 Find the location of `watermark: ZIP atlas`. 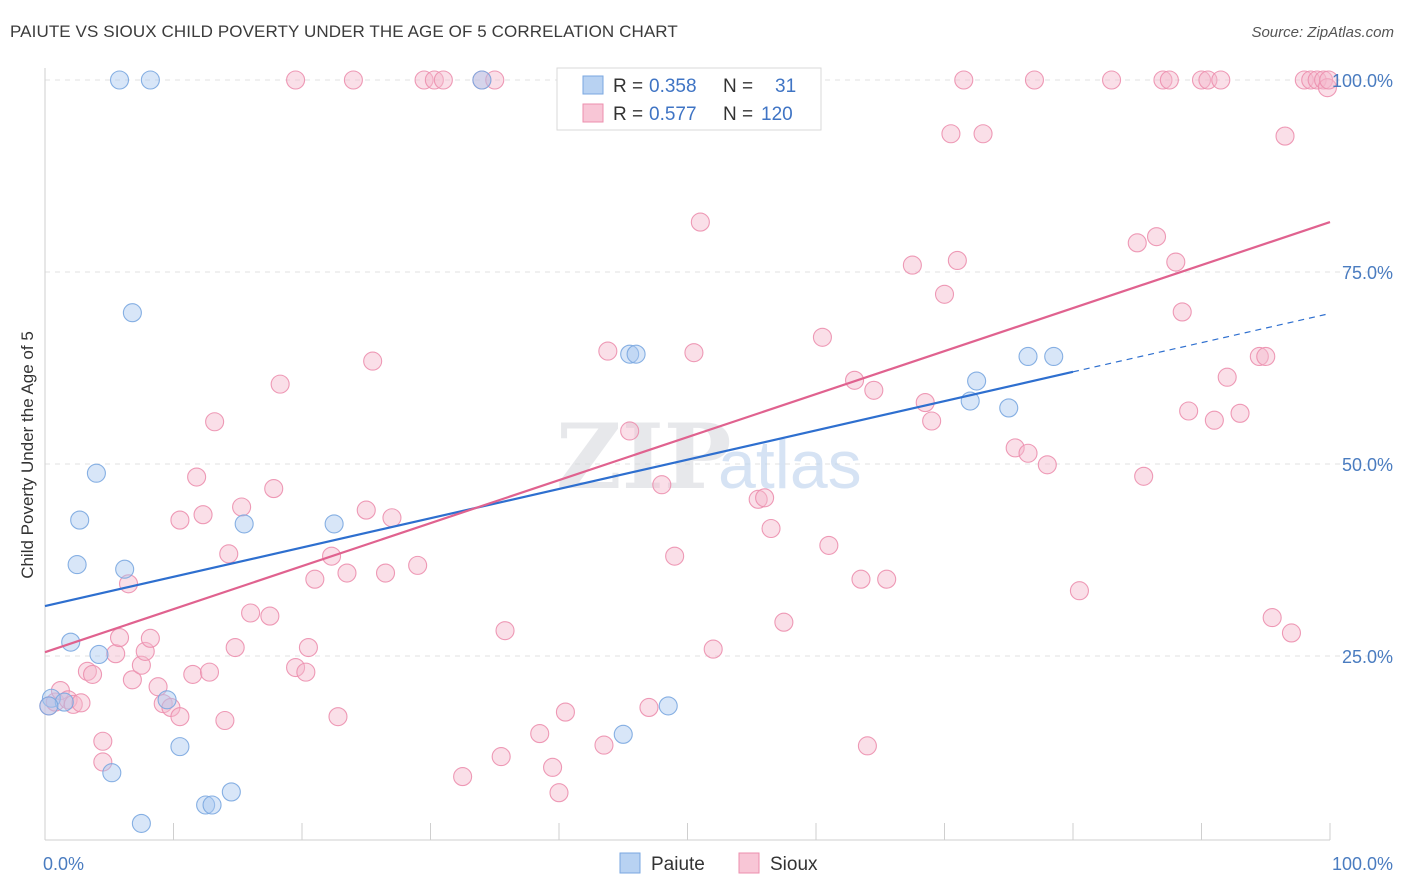

watermark: ZIP atlas is located at coordinates (709, 457).